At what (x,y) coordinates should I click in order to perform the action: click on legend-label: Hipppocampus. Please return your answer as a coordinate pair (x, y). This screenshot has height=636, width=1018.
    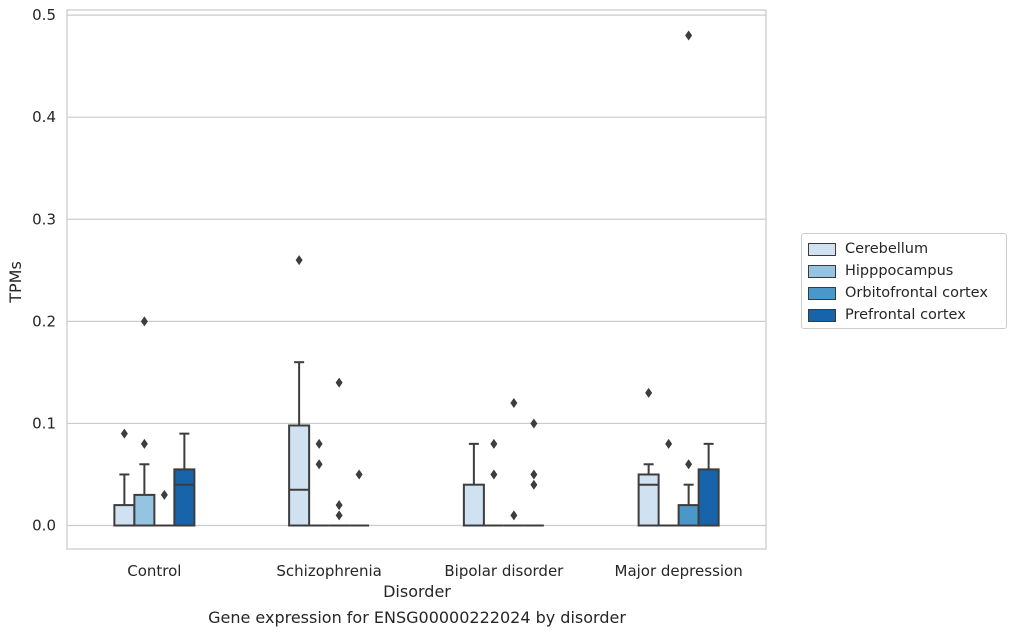
    Looking at the image, I should click on (899, 271).